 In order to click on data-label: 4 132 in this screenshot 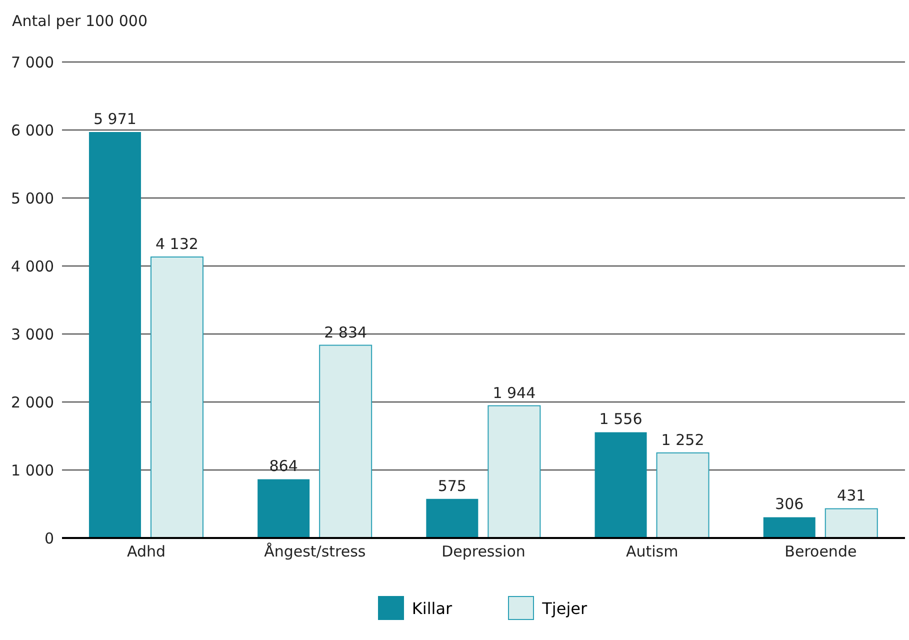, I will do `click(177, 244)`.